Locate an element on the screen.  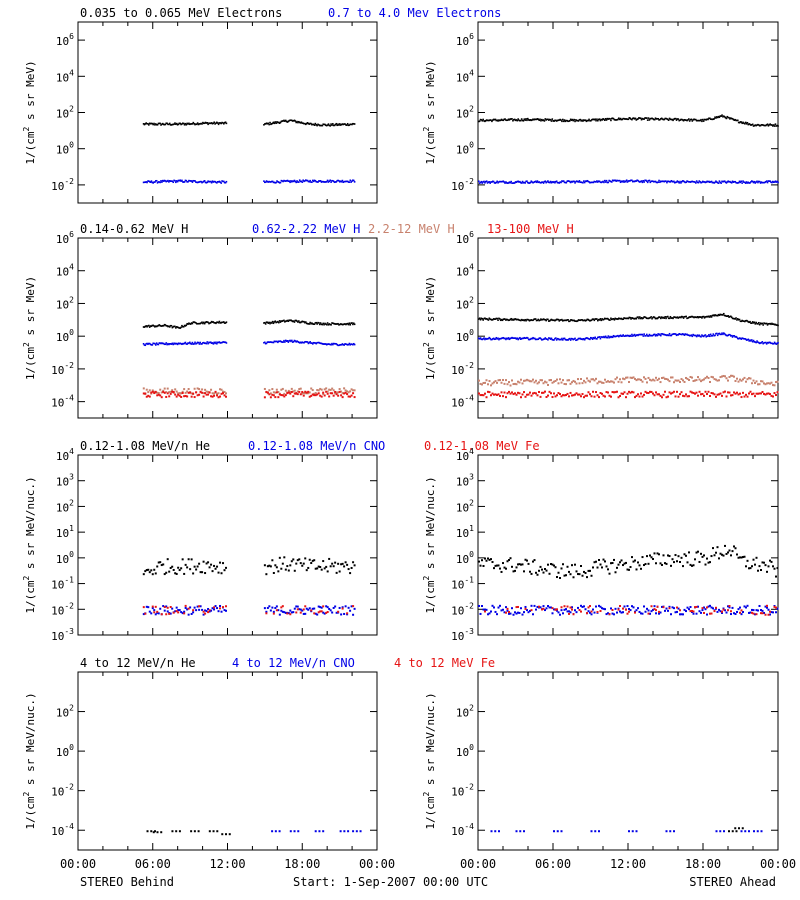
y-tick-exponent: 4 is located at coordinates (71, 72).